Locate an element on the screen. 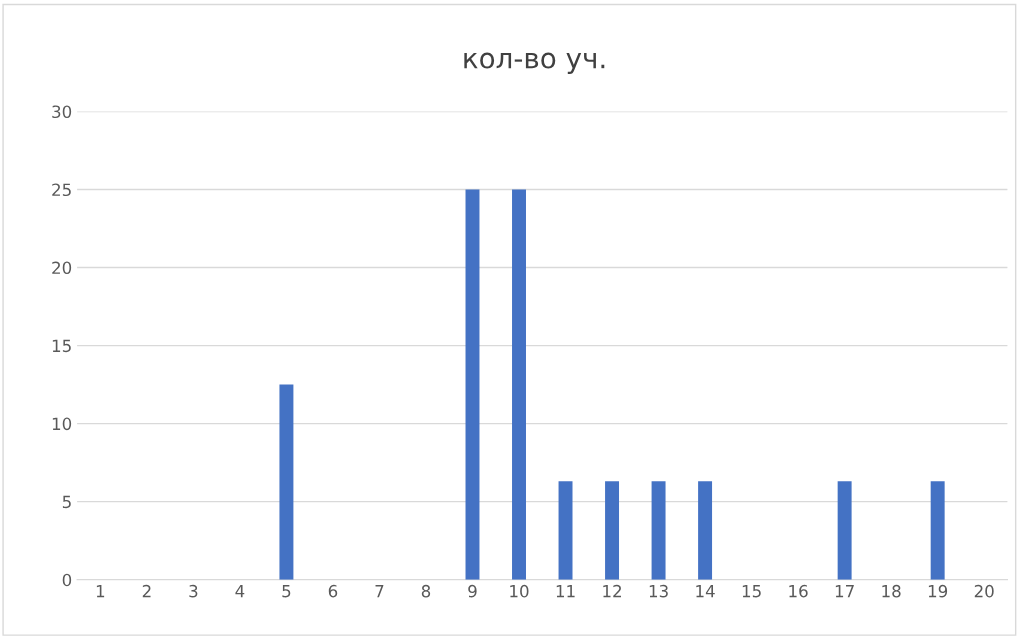 The width and height of the screenshot is (1028, 637). x-tick-label: 9 is located at coordinates (472, 591).